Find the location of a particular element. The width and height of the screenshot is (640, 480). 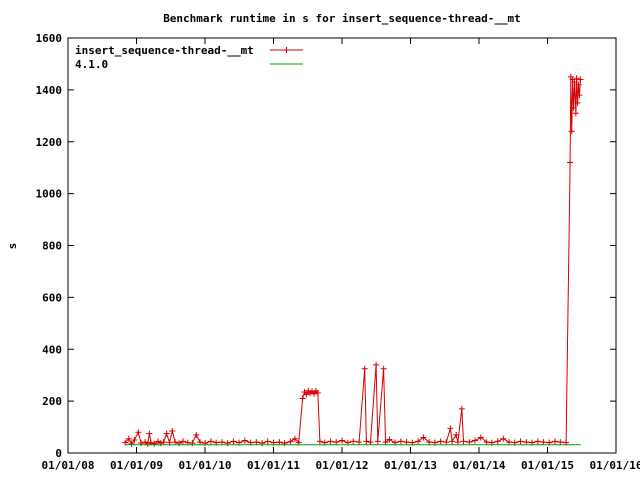

x-tick-label: 01/01/10 is located at coordinates (205, 465).